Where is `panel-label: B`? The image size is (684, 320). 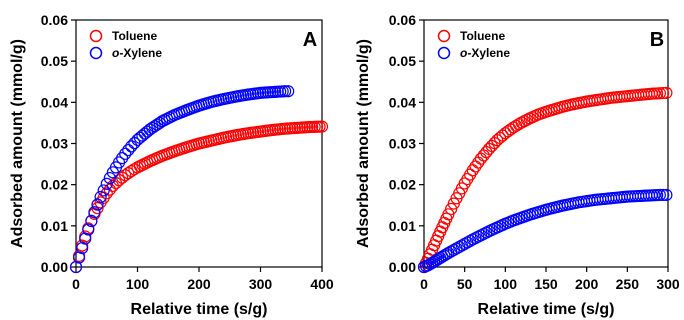
panel-label: B is located at coordinates (657, 40).